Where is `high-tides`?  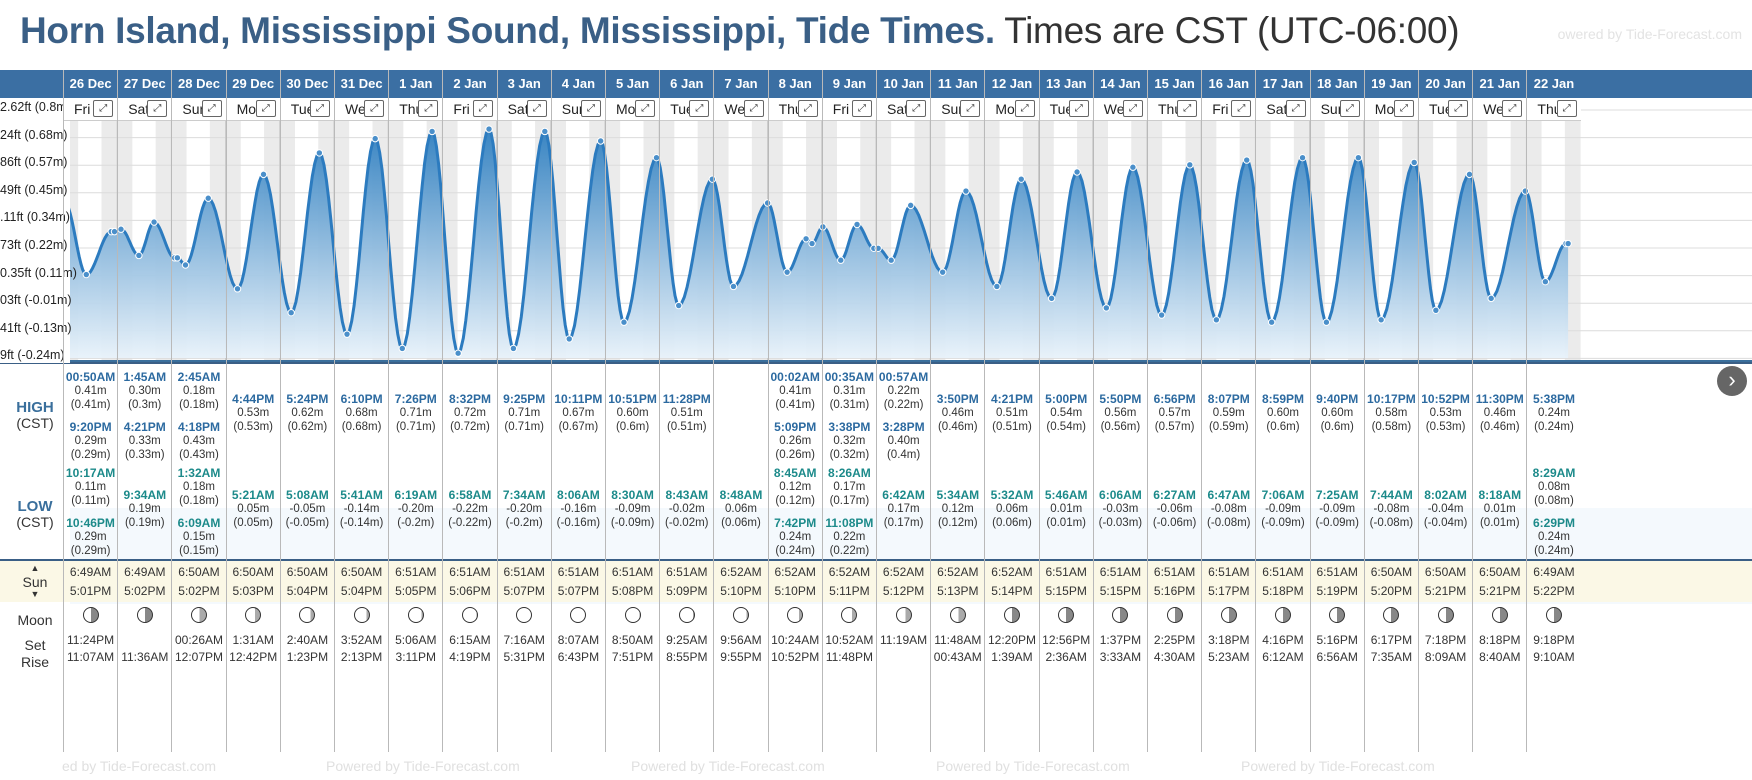
high-tides is located at coordinates (740, 423).